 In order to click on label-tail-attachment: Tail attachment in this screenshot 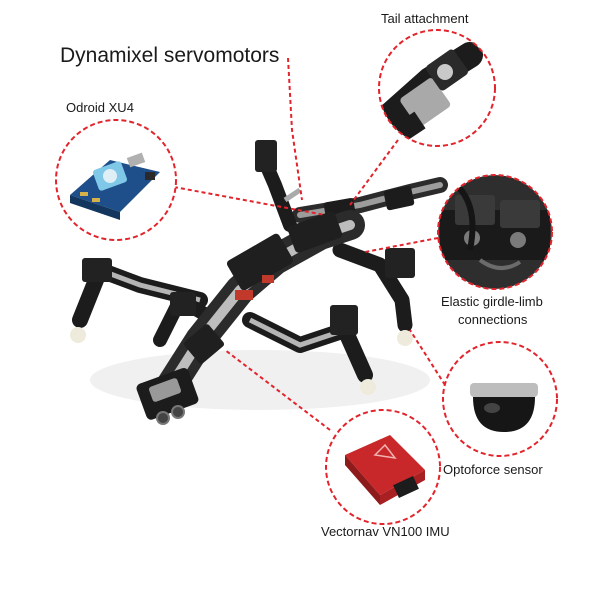, I will do `click(425, 18)`.